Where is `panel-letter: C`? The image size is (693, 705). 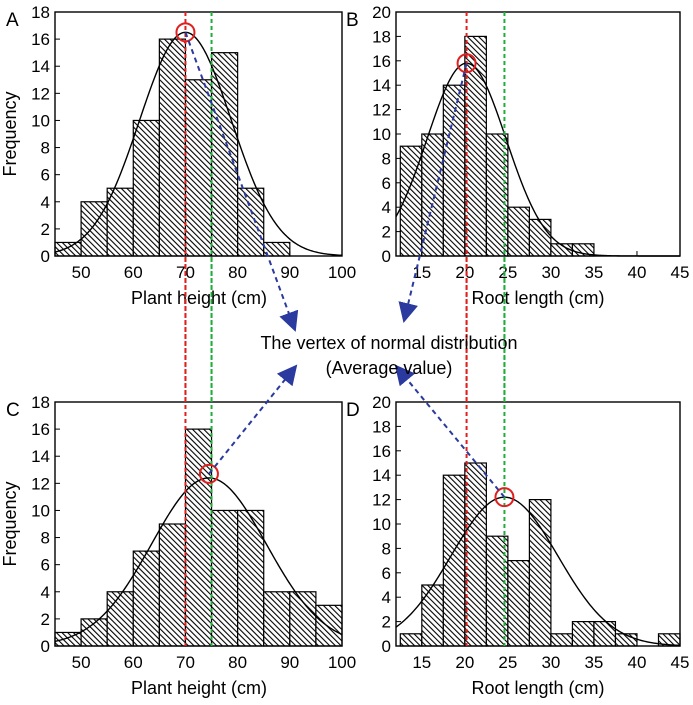
panel-letter: C is located at coordinates (13, 410).